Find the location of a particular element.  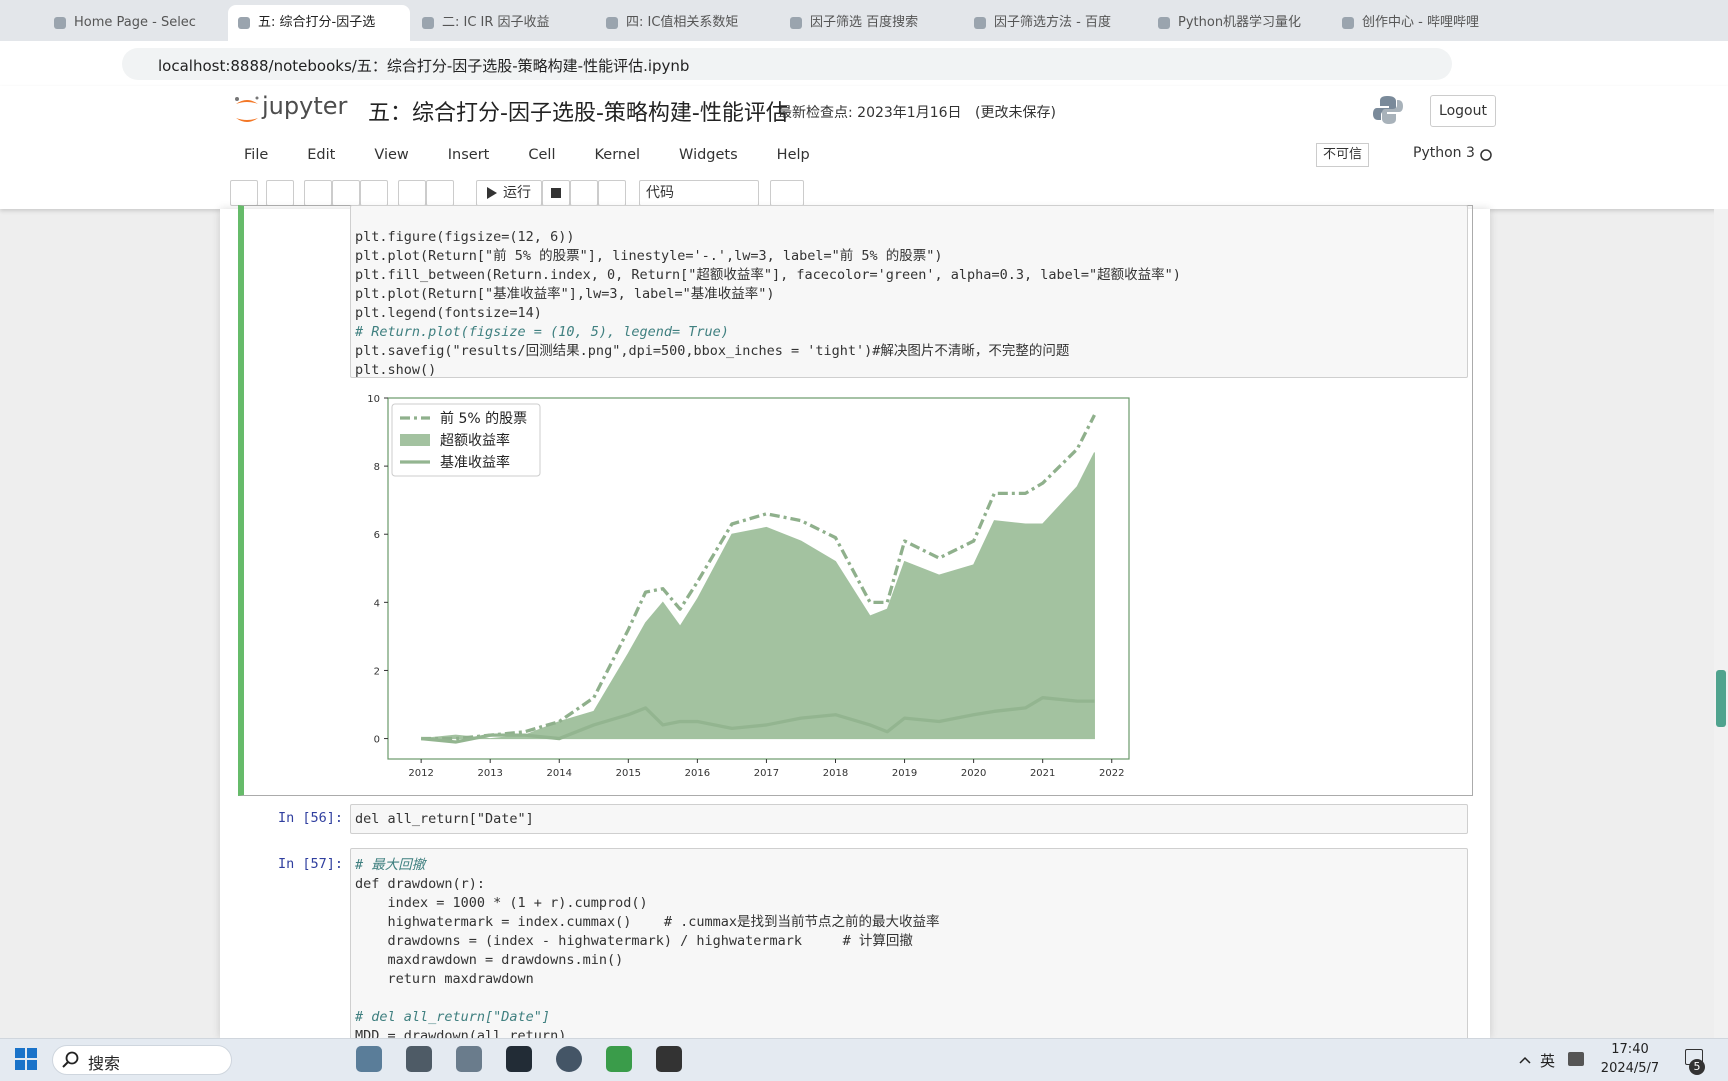

x-tick-label: 2015 is located at coordinates (628, 773).